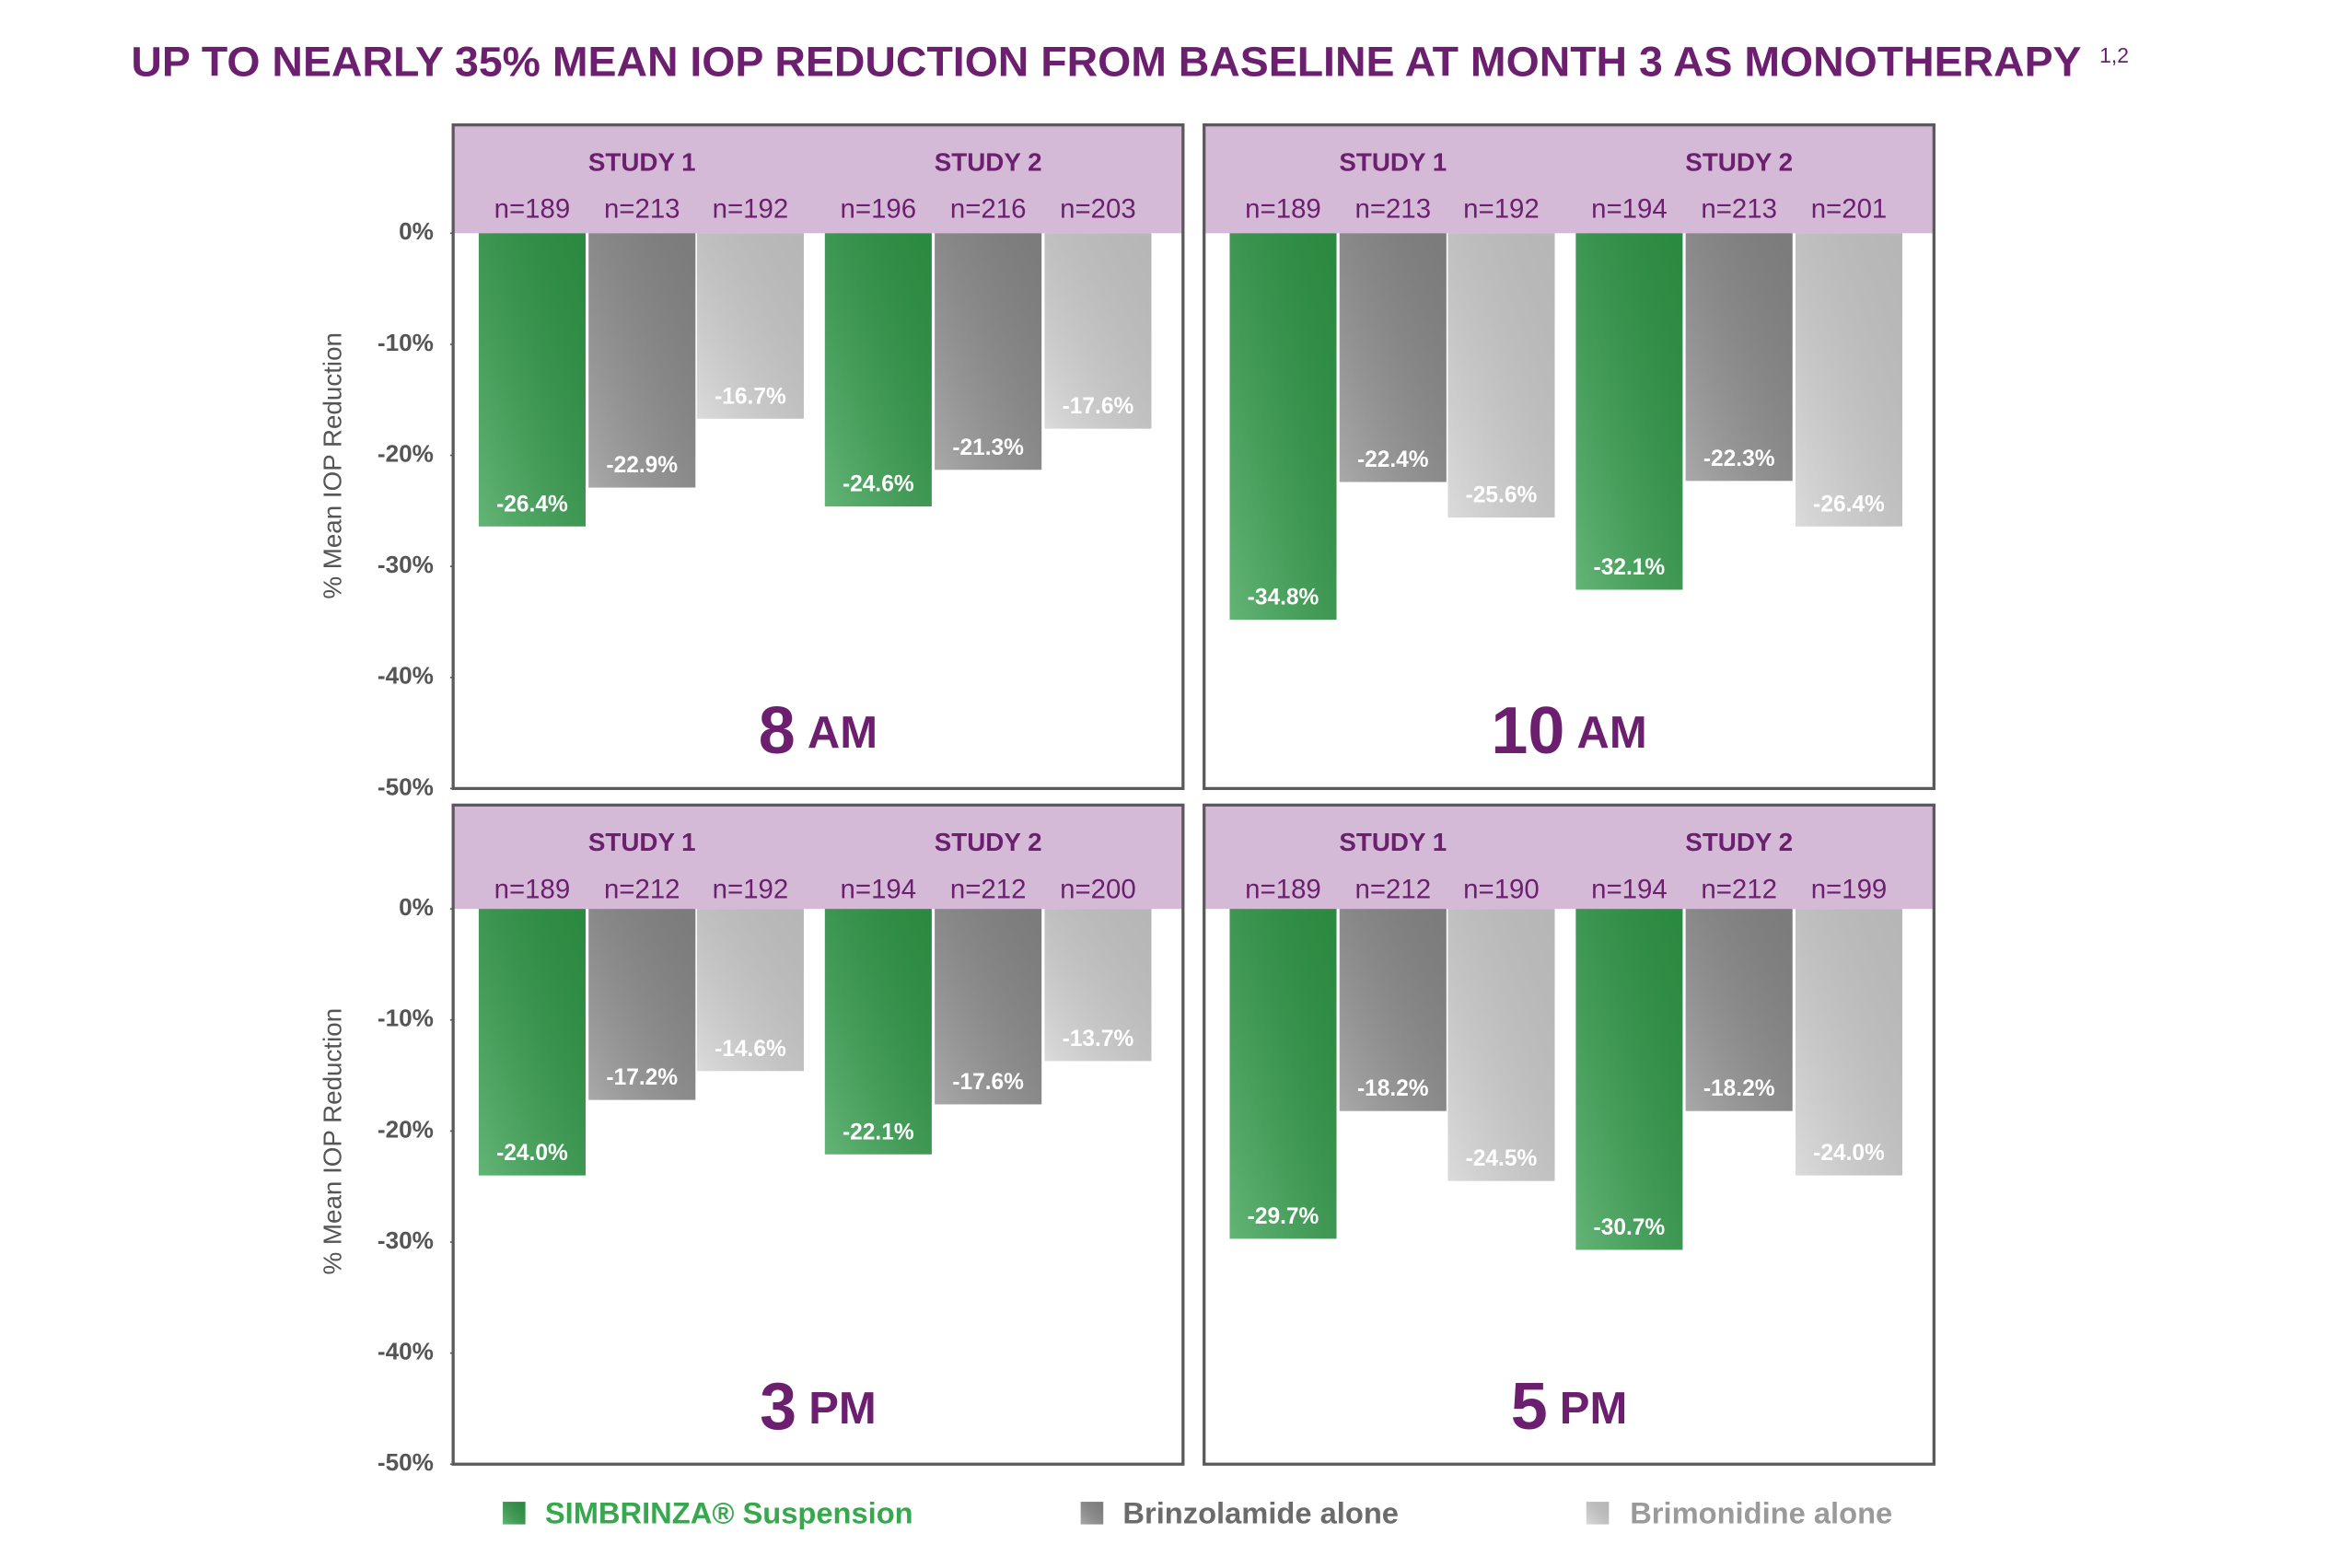  I want to click on value-label: -24.6%, so click(878, 484).